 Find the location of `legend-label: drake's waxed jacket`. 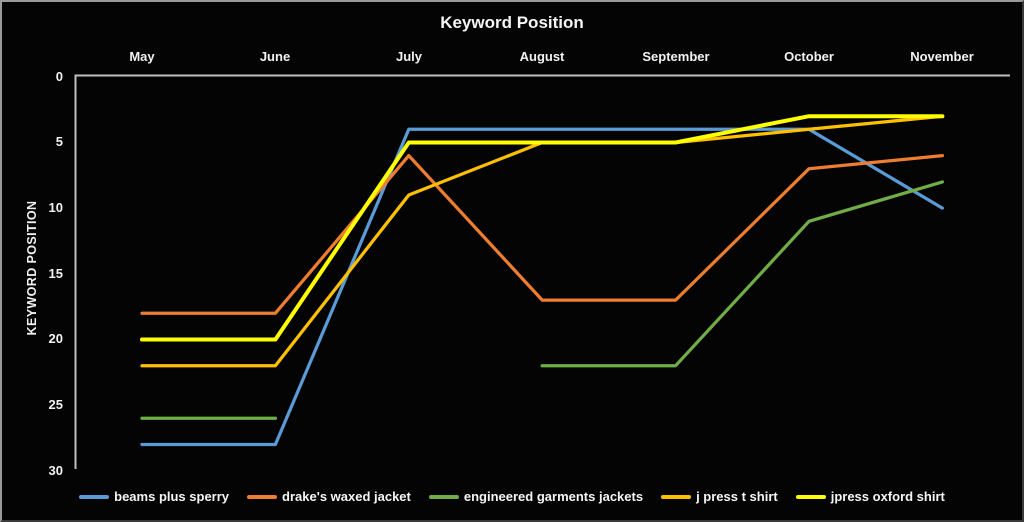

legend-label: drake's waxed jacket is located at coordinates (346, 496).